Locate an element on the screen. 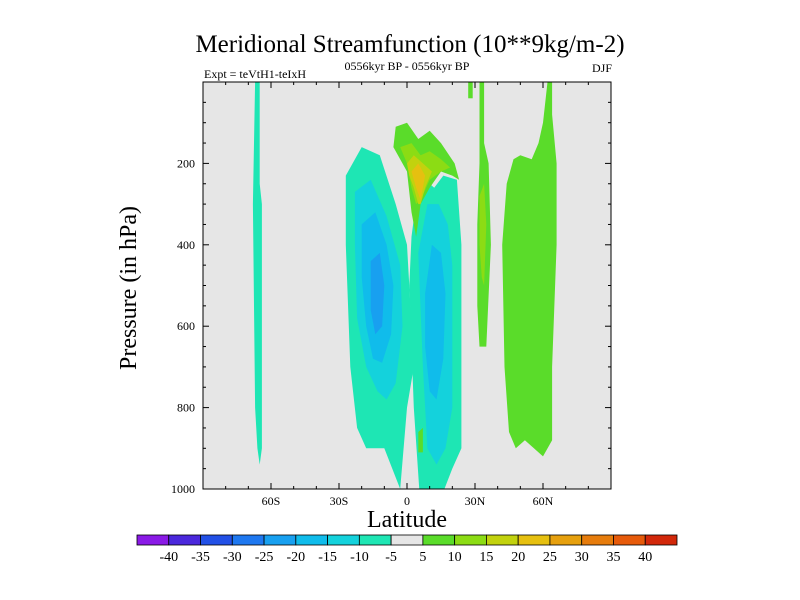 The image size is (800, 600). y-tick-label: 800 is located at coordinates (186, 408).